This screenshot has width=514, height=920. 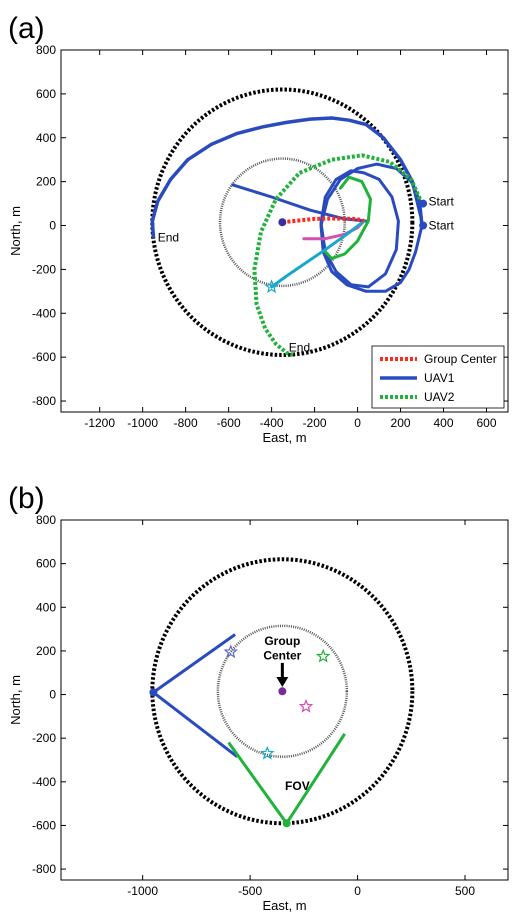 I want to click on uav1-fov-upper, so click(x=194, y=663).